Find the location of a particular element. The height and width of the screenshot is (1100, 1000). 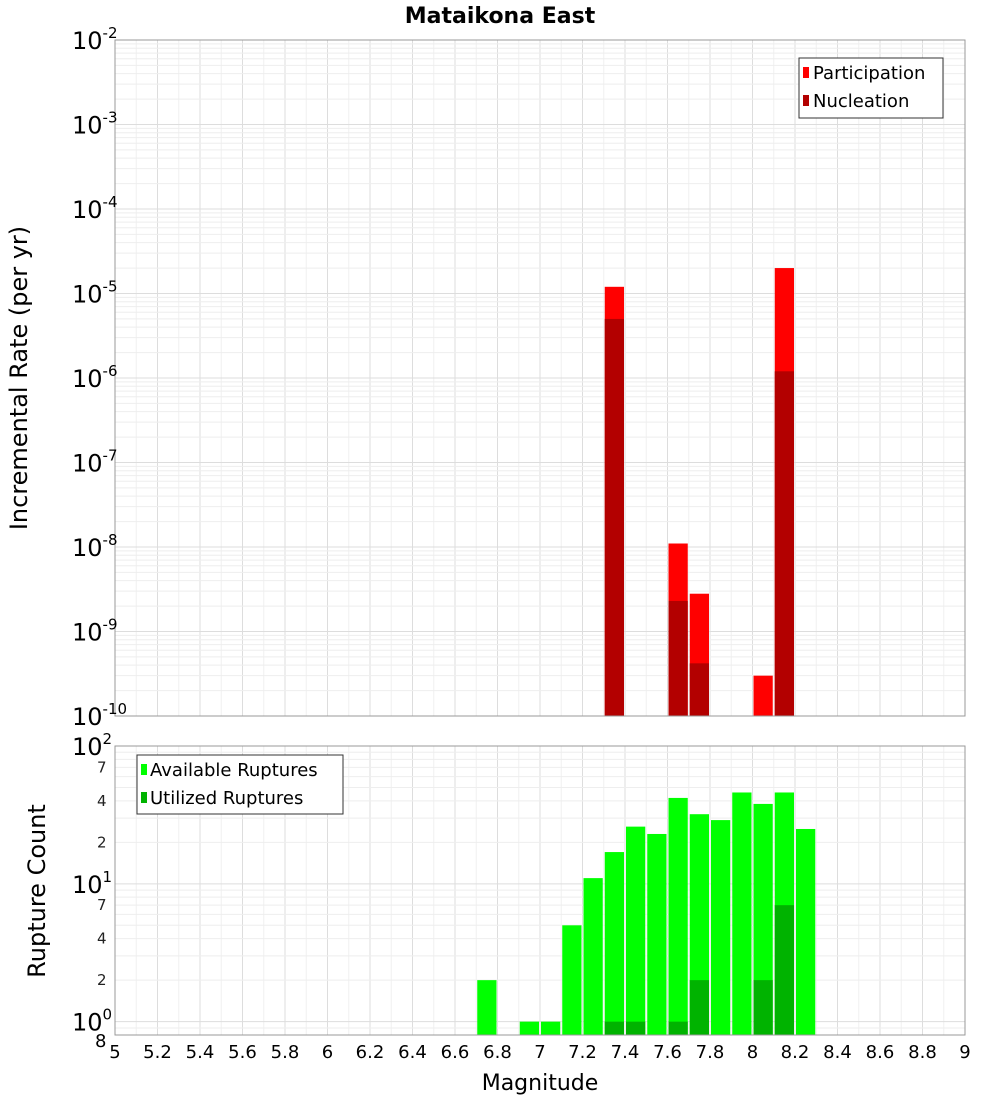

x-tick-label: 6.2 is located at coordinates (370, 1052).